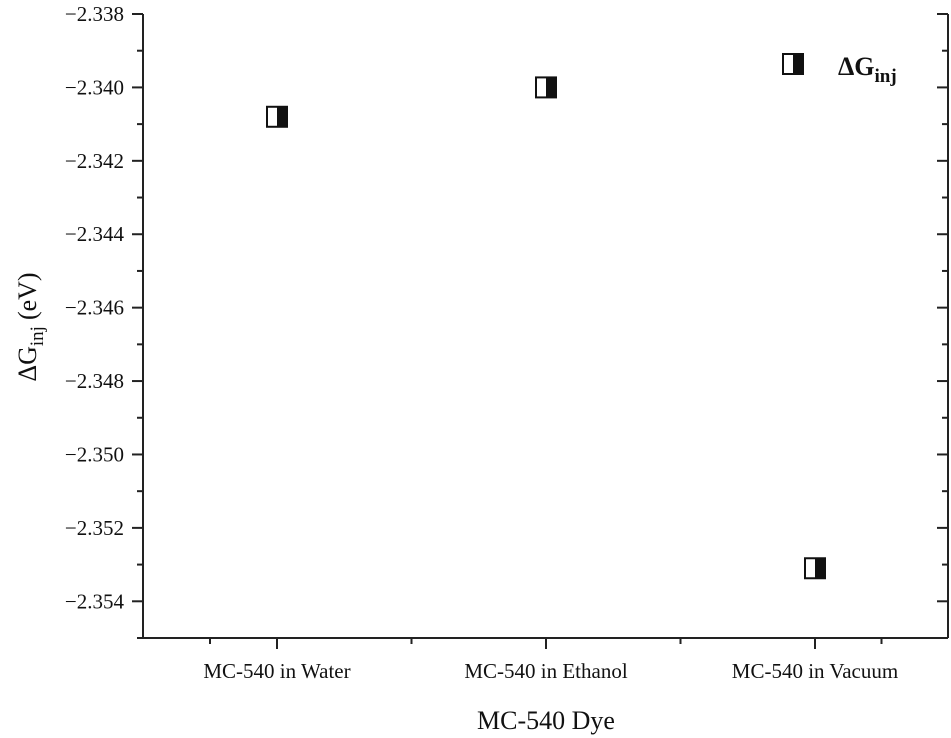 The image size is (951, 738). I want to click on x-axis-title: MC-540 Dye, so click(546, 720).